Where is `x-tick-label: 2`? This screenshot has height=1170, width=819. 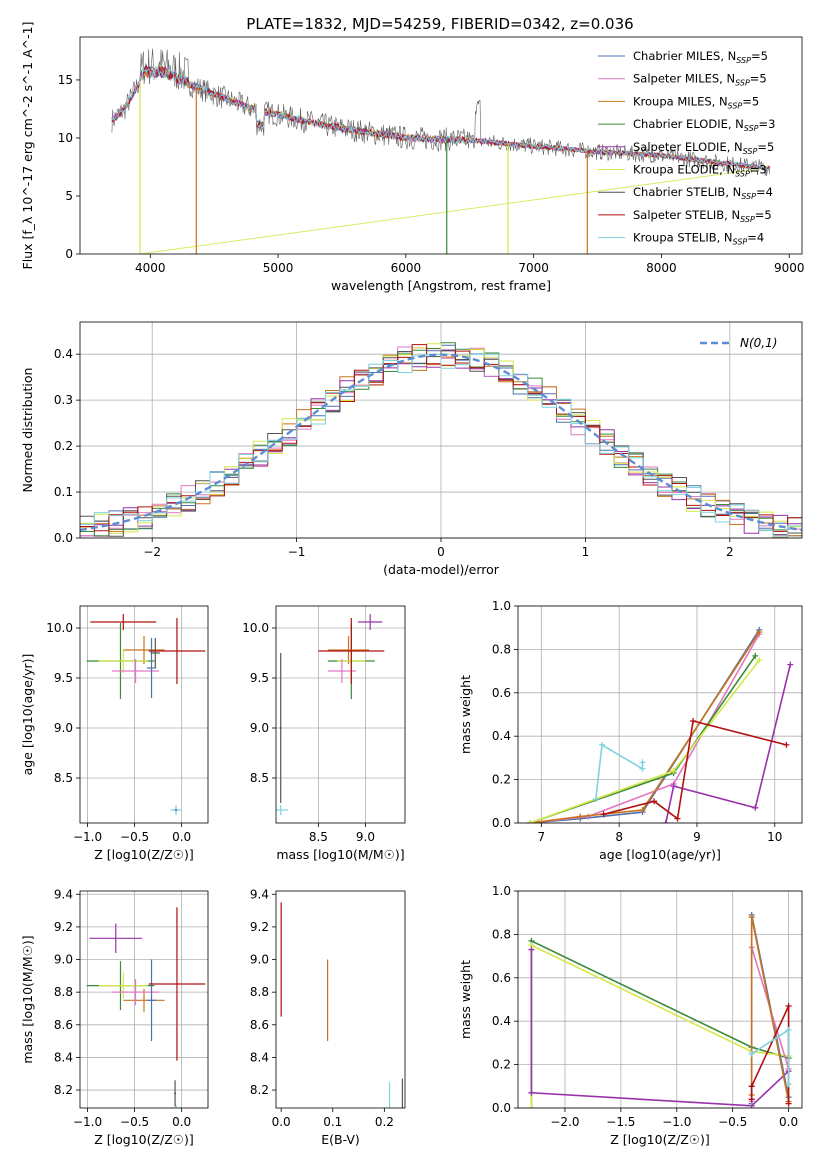 x-tick-label: 2 is located at coordinates (730, 552).